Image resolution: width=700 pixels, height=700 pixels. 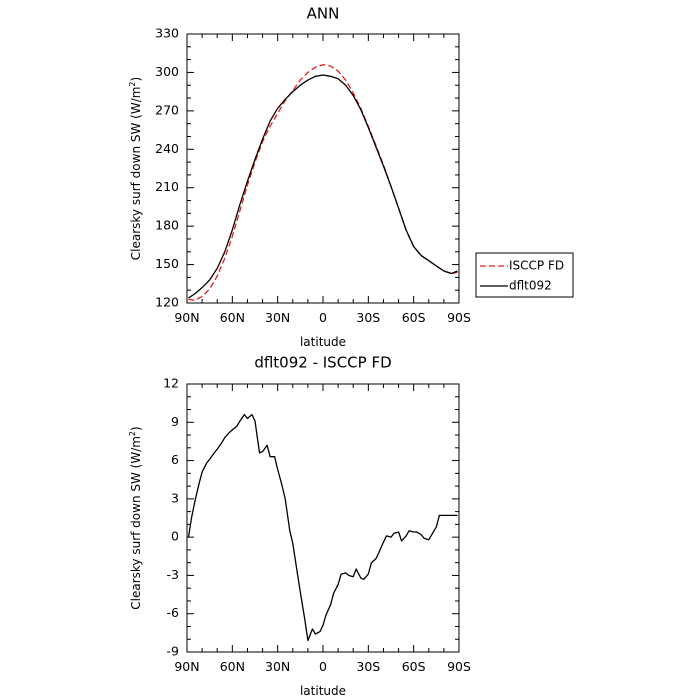 I want to click on y-tick-label: 300, so click(x=167, y=71).